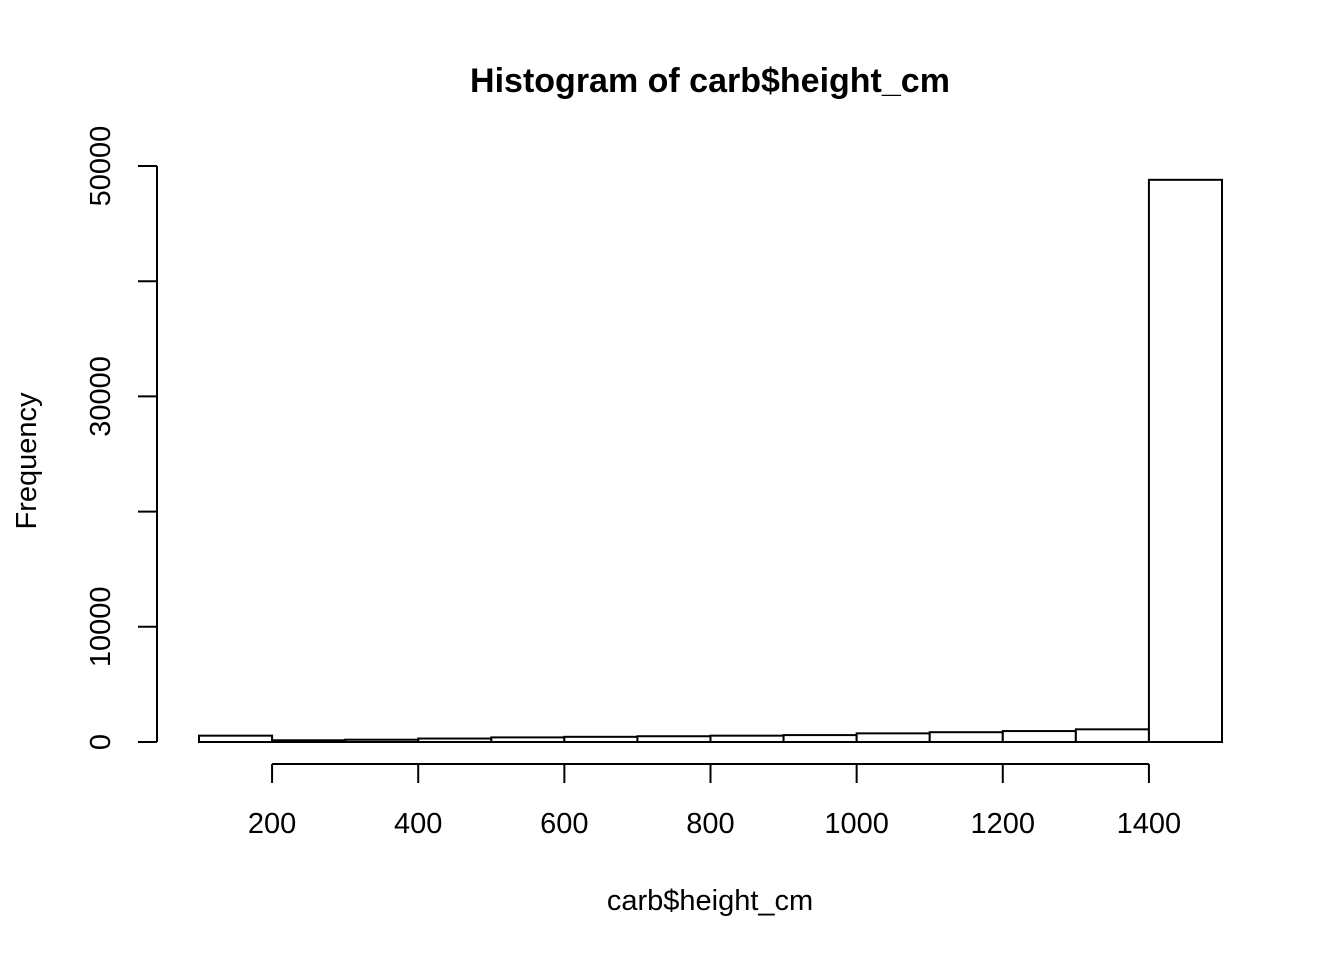  I want to click on x-axis-label: carb$height_cm, so click(710, 901).